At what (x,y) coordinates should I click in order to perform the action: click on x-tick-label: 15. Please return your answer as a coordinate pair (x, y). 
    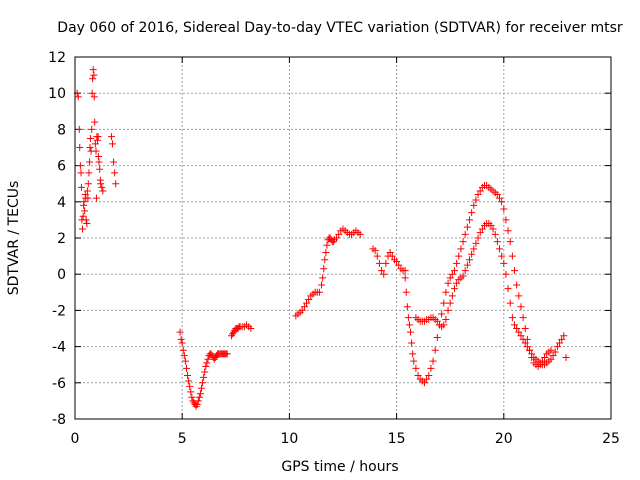
    Looking at the image, I should click on (397, 439).